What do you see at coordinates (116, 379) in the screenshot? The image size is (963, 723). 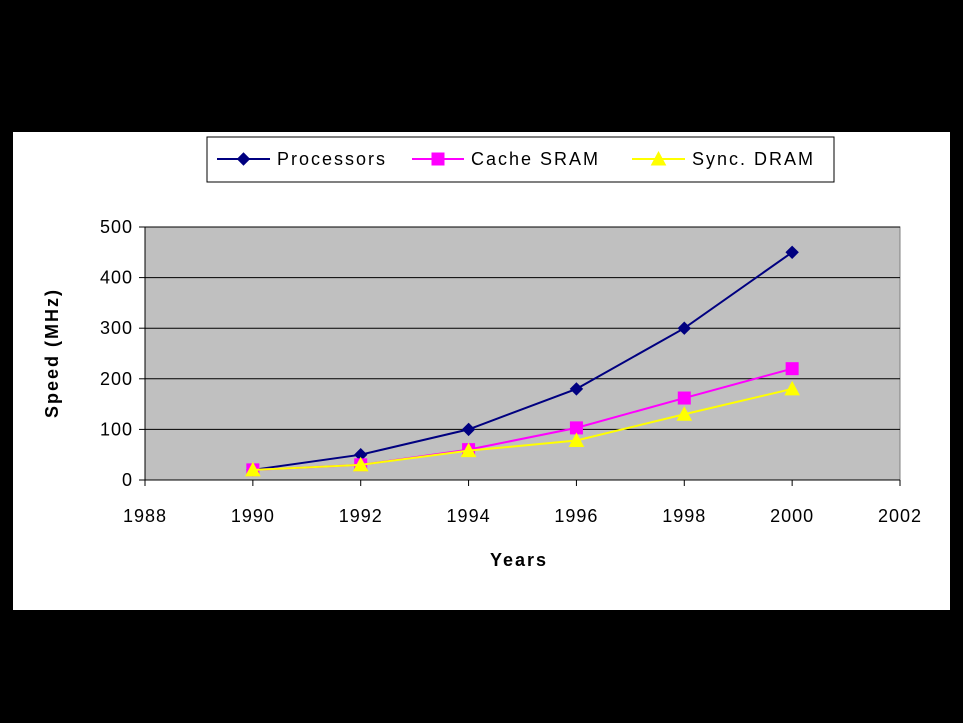 I see `y-tick-label: 200` at bounding box center [116, 379].